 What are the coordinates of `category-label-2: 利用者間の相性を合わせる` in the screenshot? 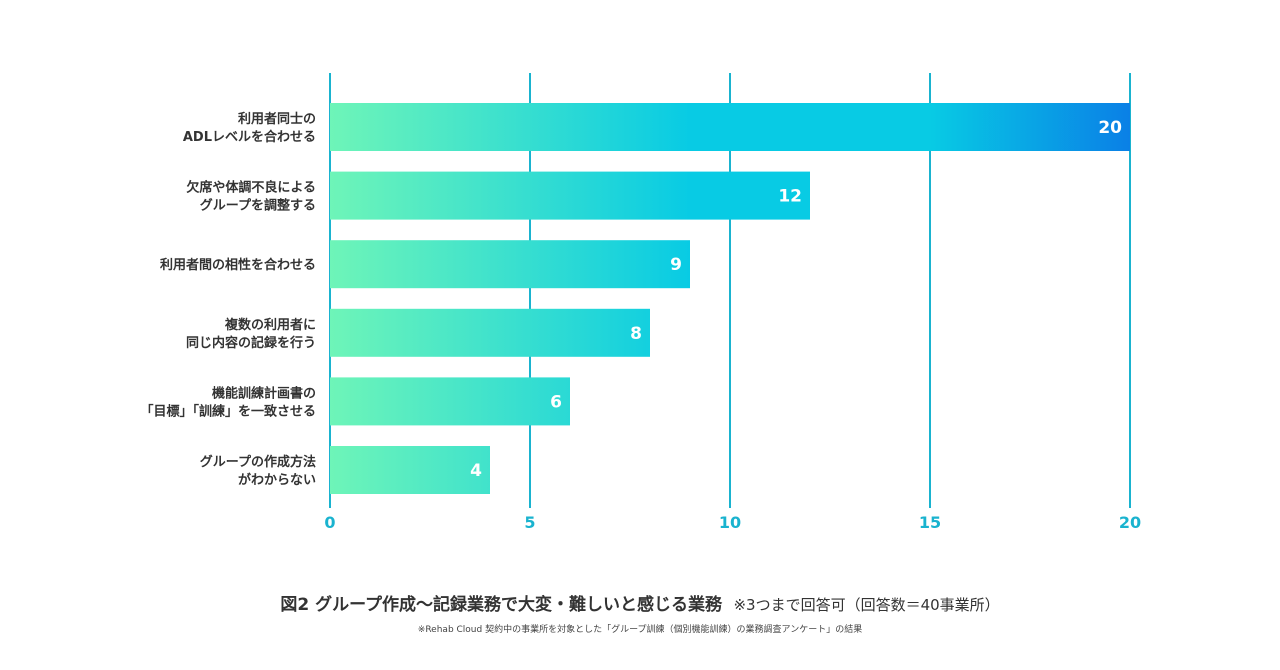 It's located at (238, 265).